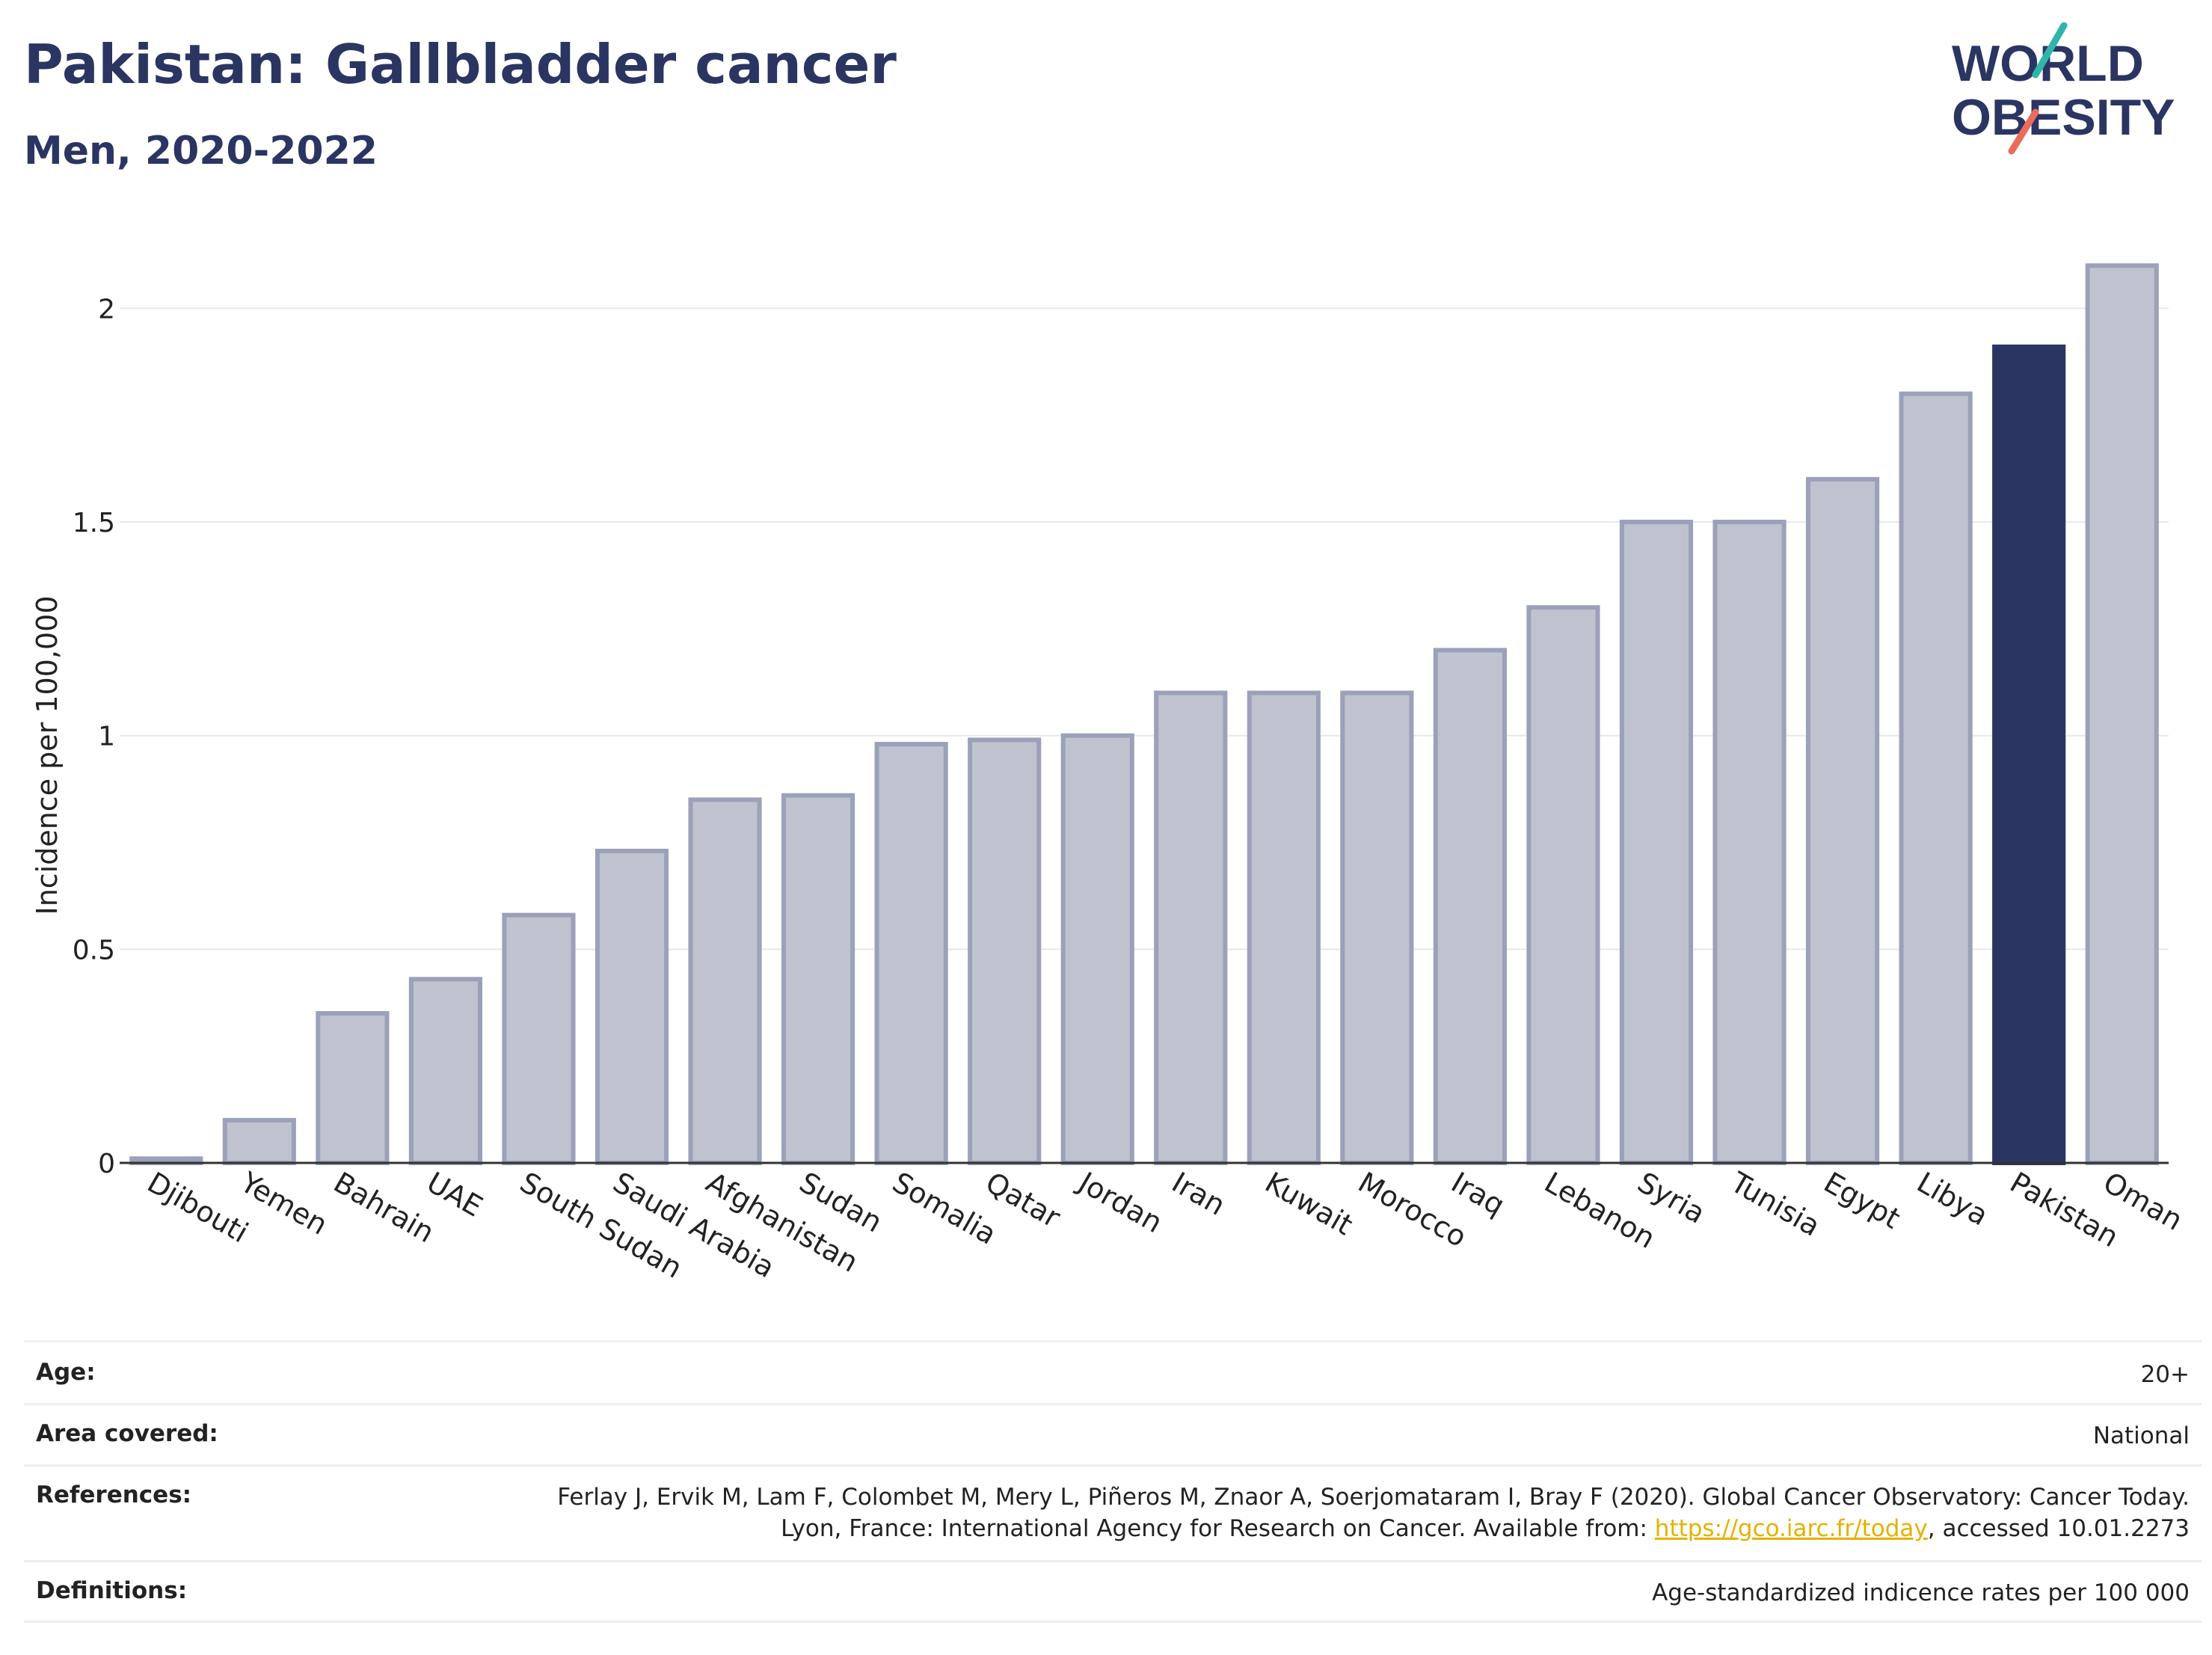 This screenshot has width=2212, height=1655. Describe the element at coordinates (1097, 949) in the screenshot. I see `bar-jordan` at that location.